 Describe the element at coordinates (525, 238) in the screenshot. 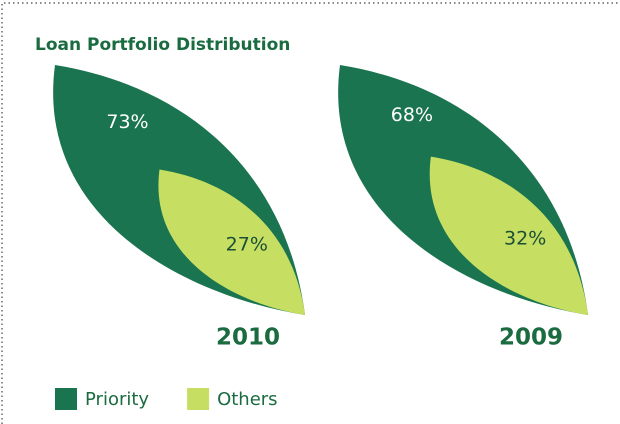

I see `value-label: 32%` at that location.